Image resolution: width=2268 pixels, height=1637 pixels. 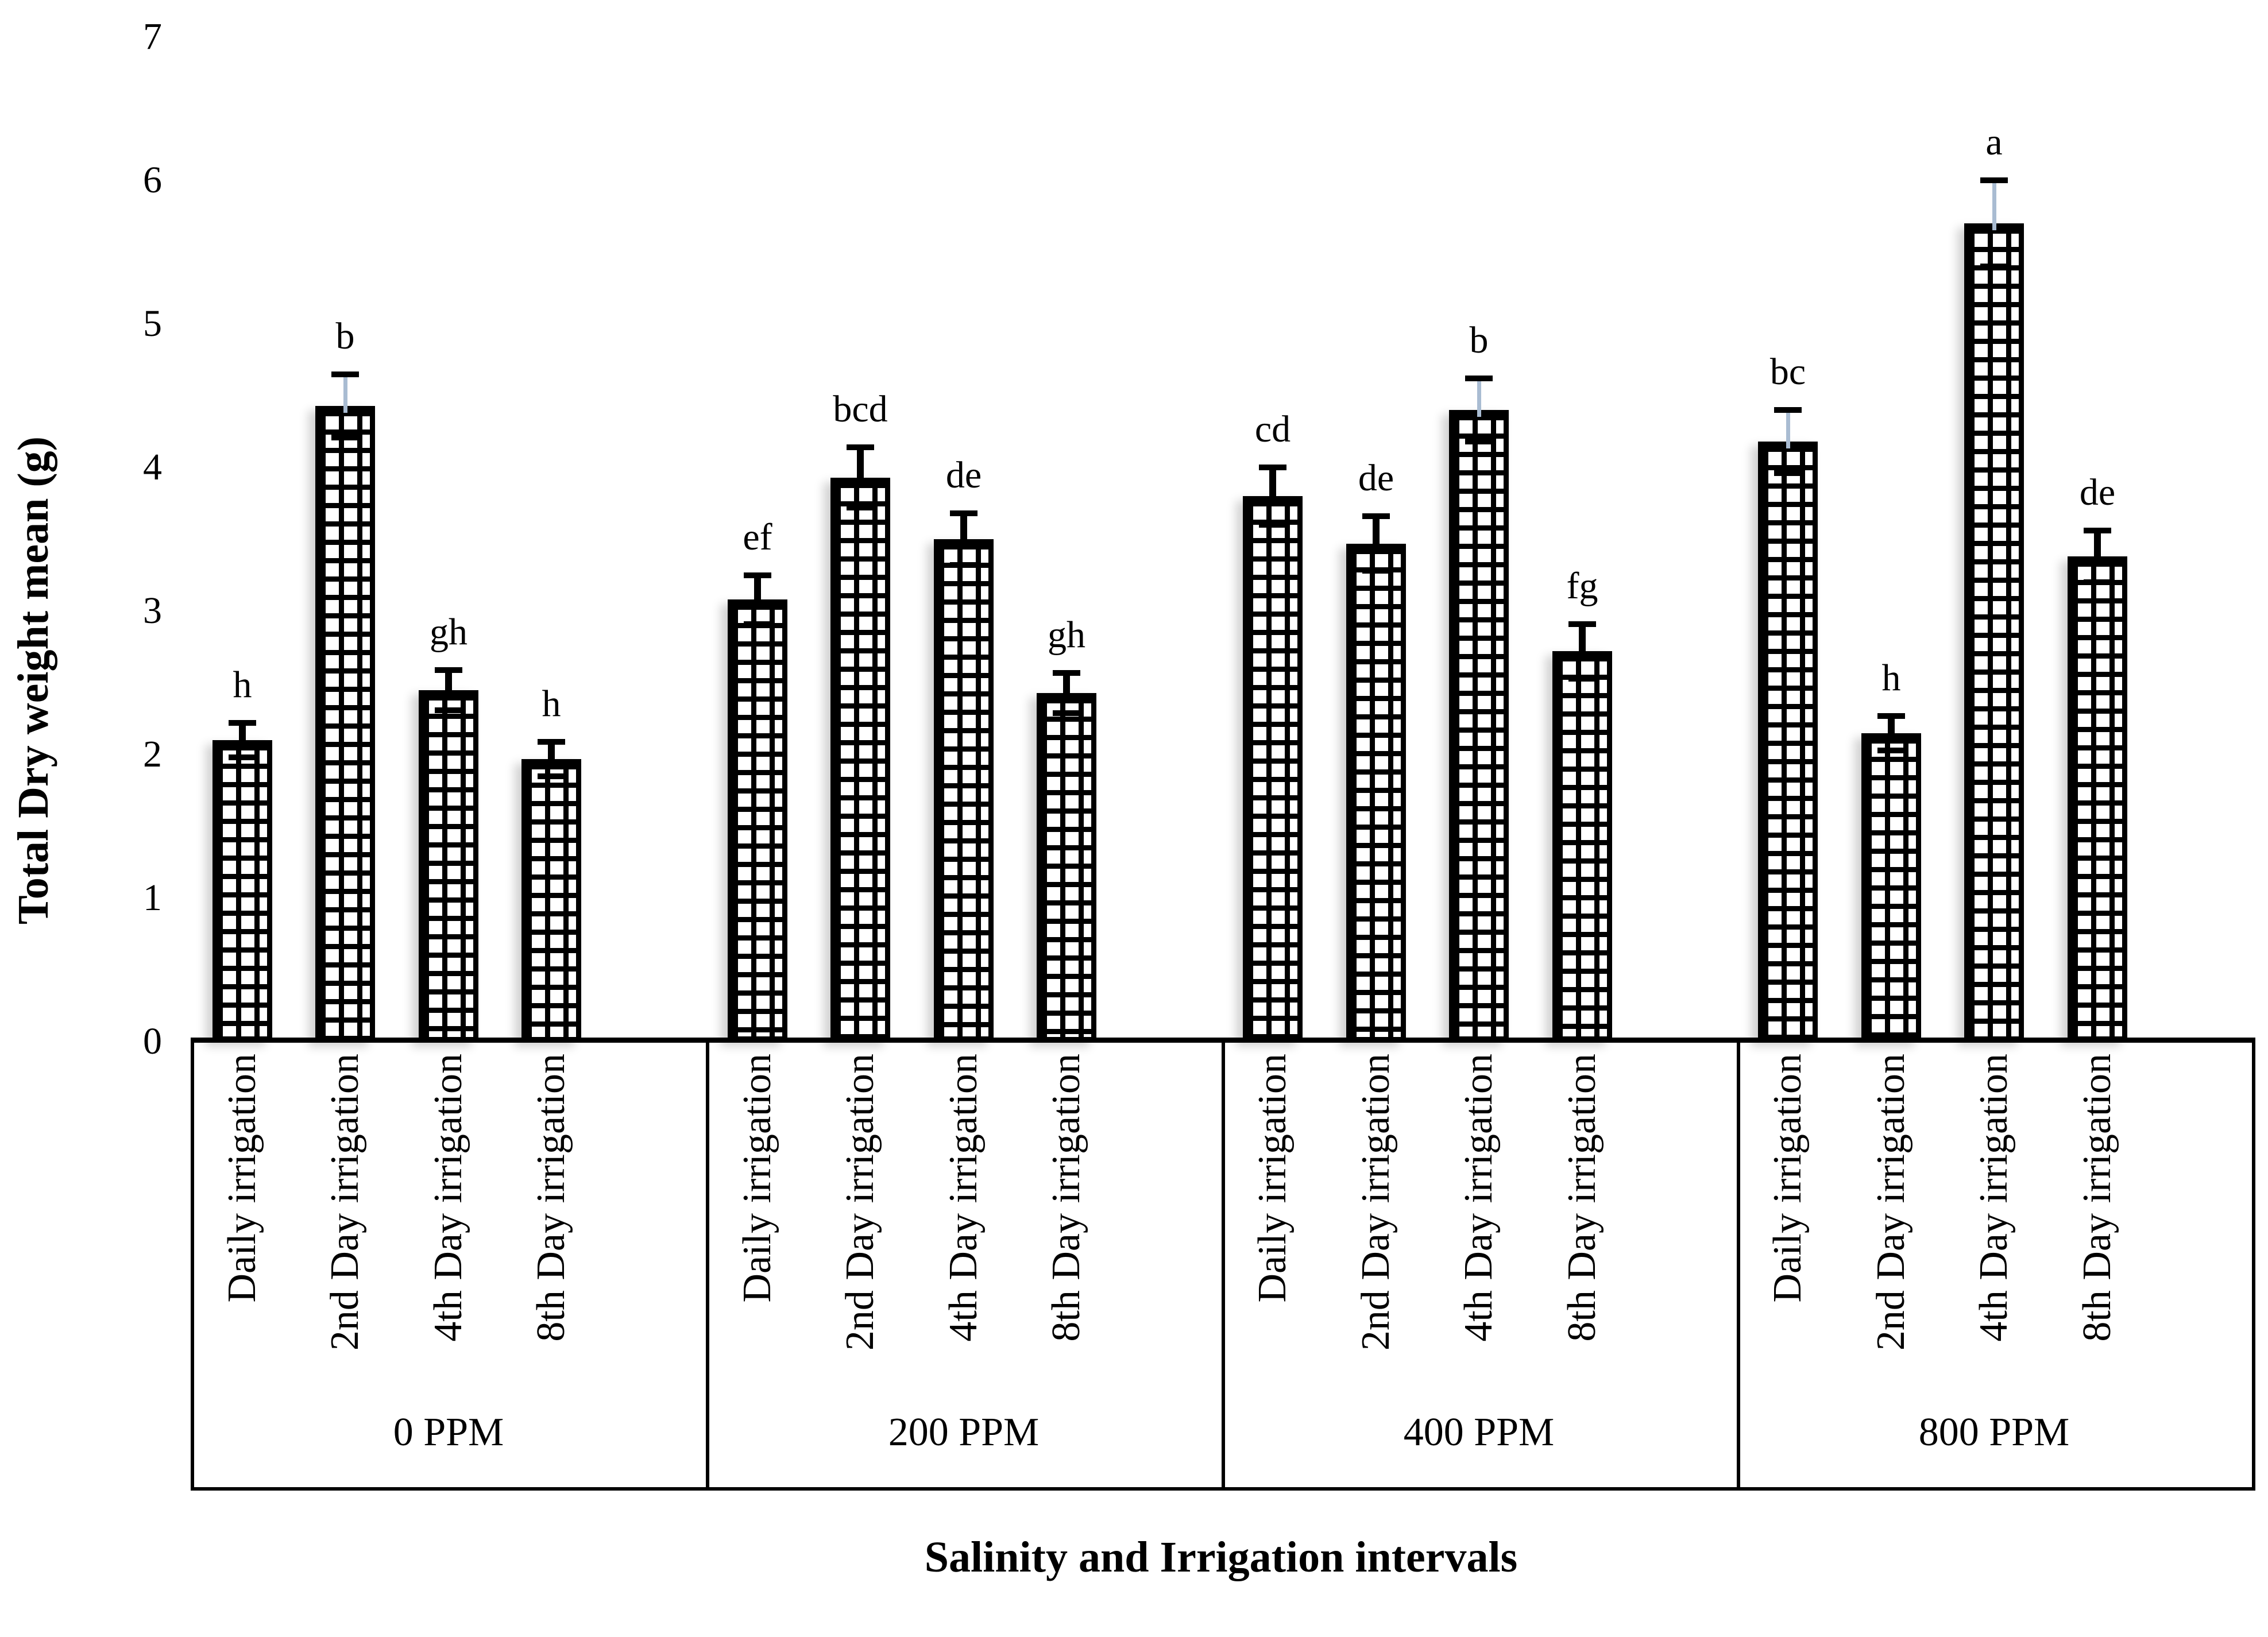 What do you see at coordinates (964, 1432) in the screenshot?
I see `group-label: 200 PPM` at bounding box center [964, 1432].